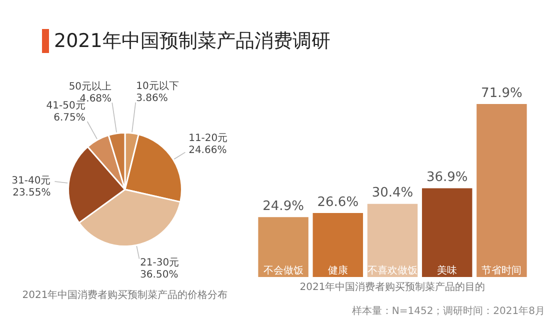 This screenshot has height=322, width=554. Describe the element at coordinates (159, 274) in the screenshot. I see `data-label: 36.50%` at that location.